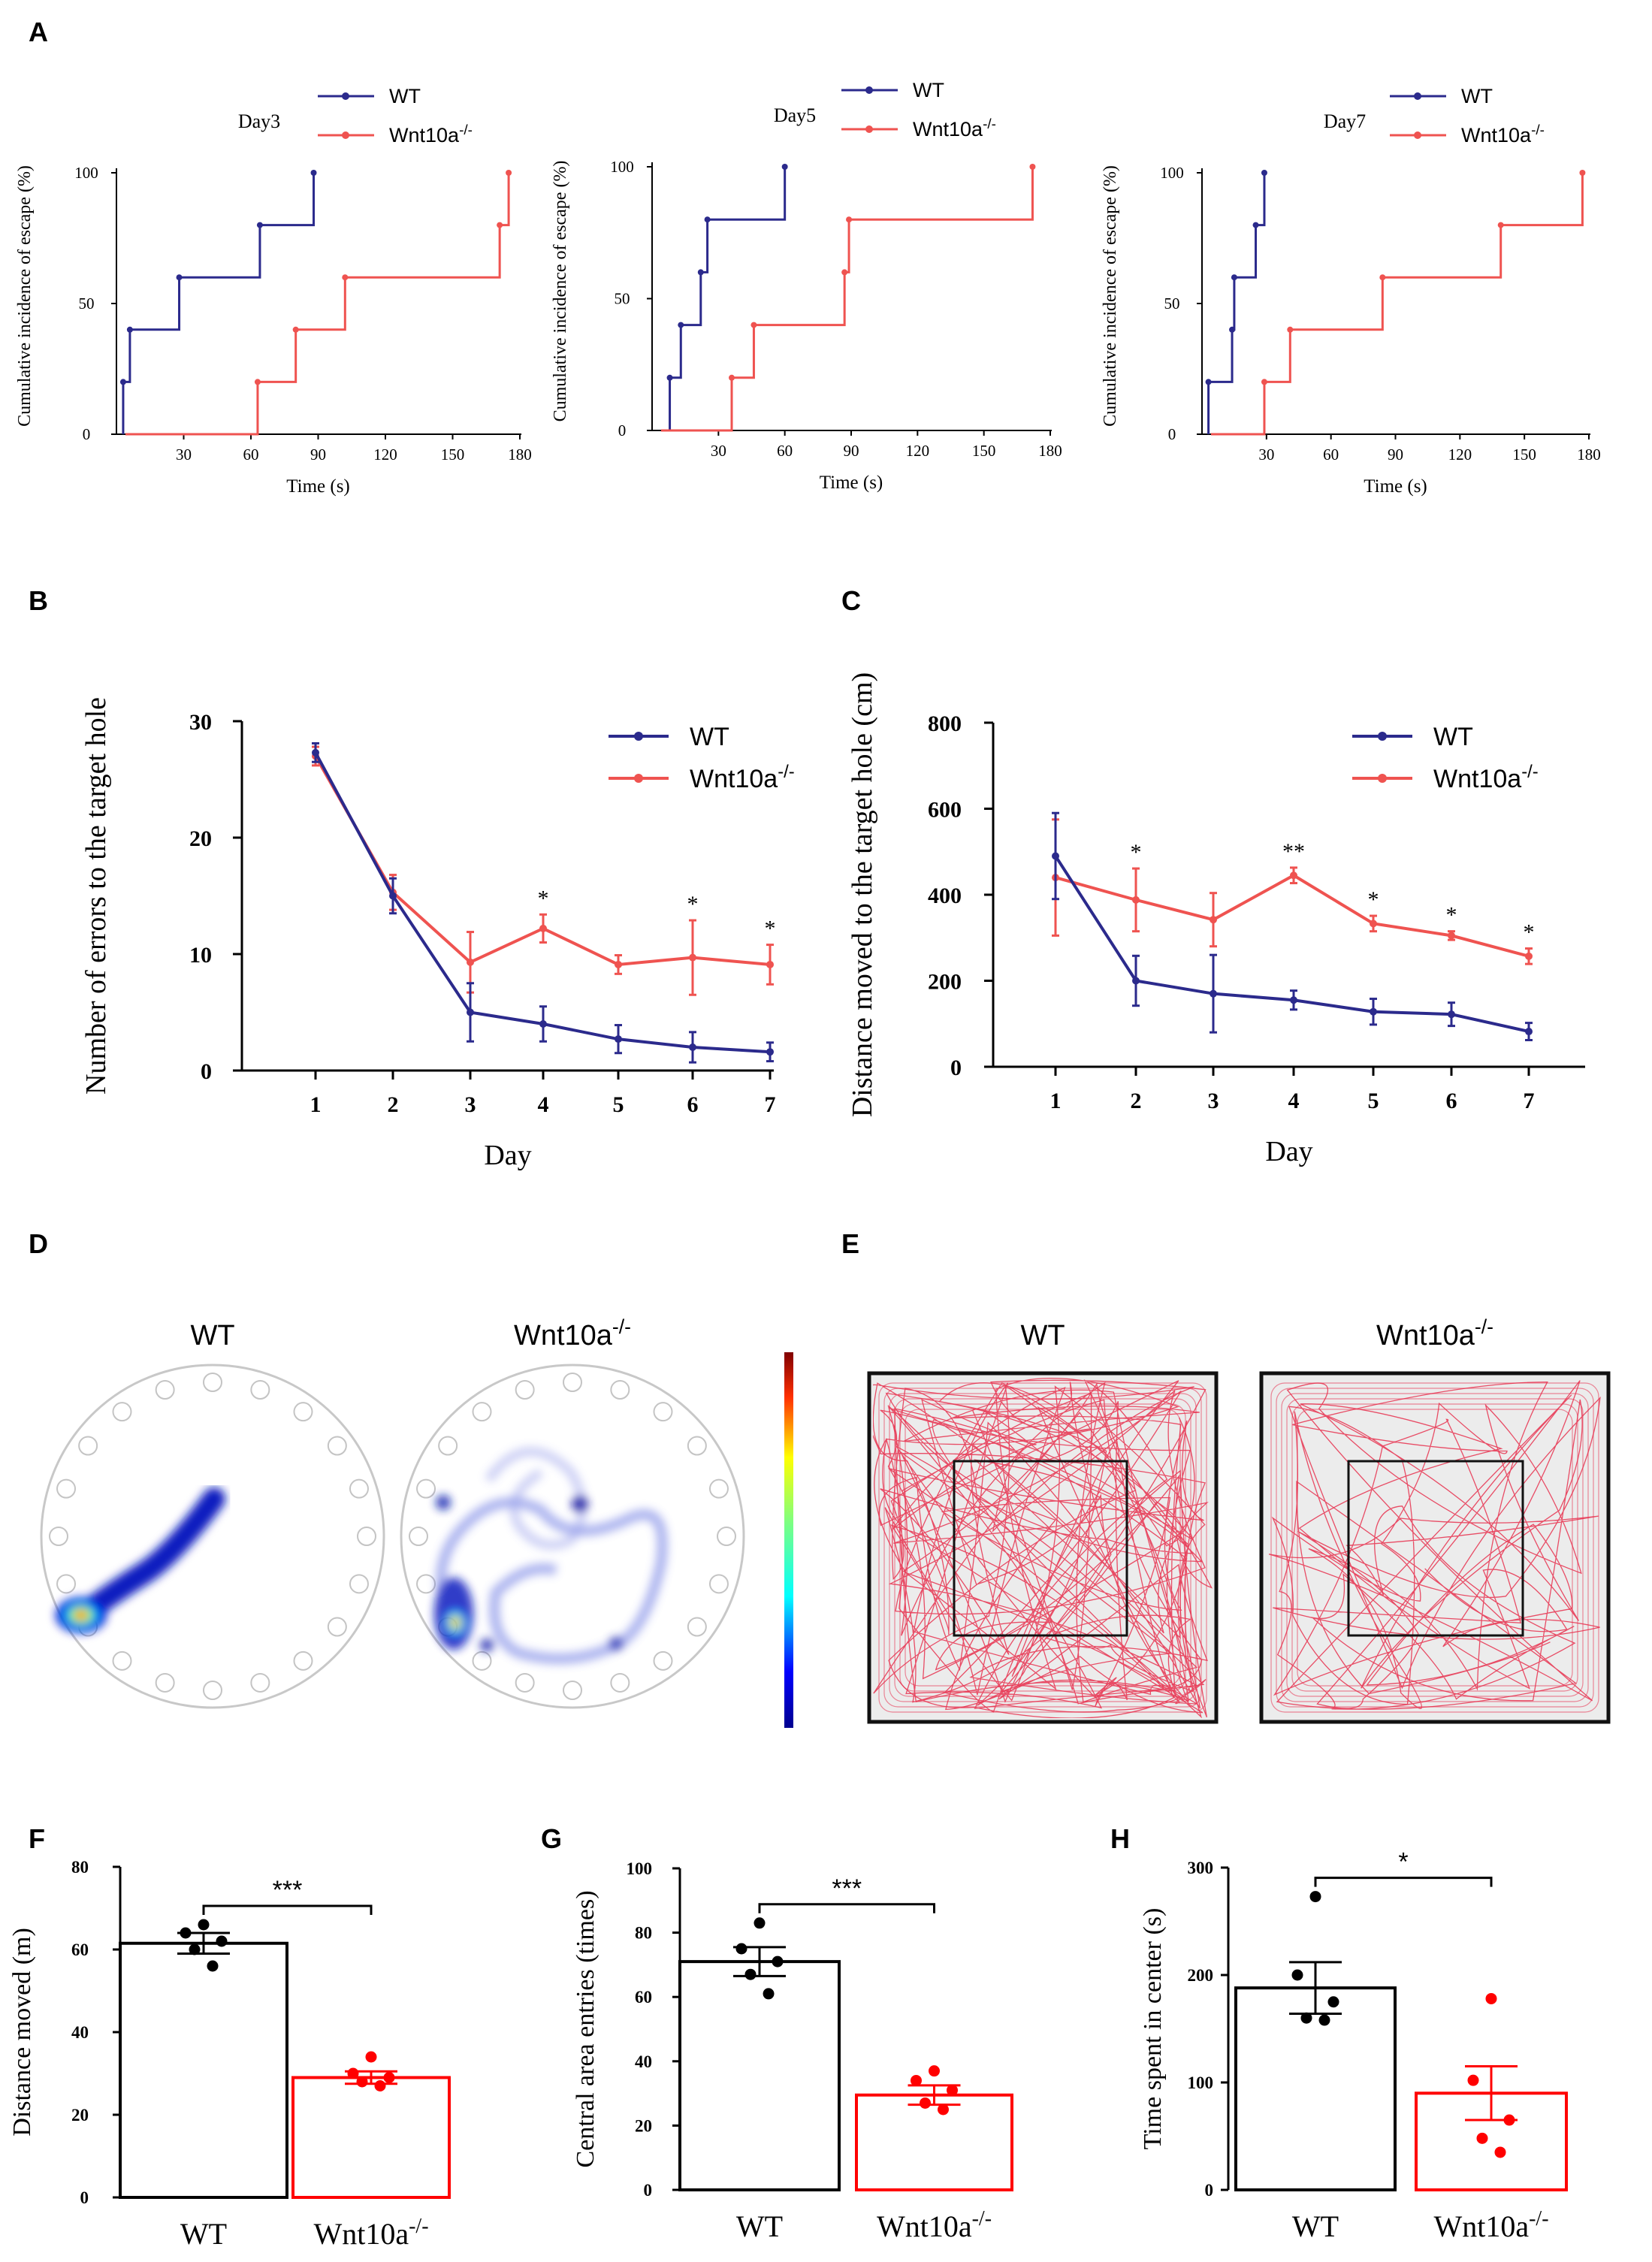 The height and width of the screenshot is (2262, 1652). Describe the element at coordinates (212, 1335) in the screenshot. I see `panel-d-title-wt: WT` at that location.